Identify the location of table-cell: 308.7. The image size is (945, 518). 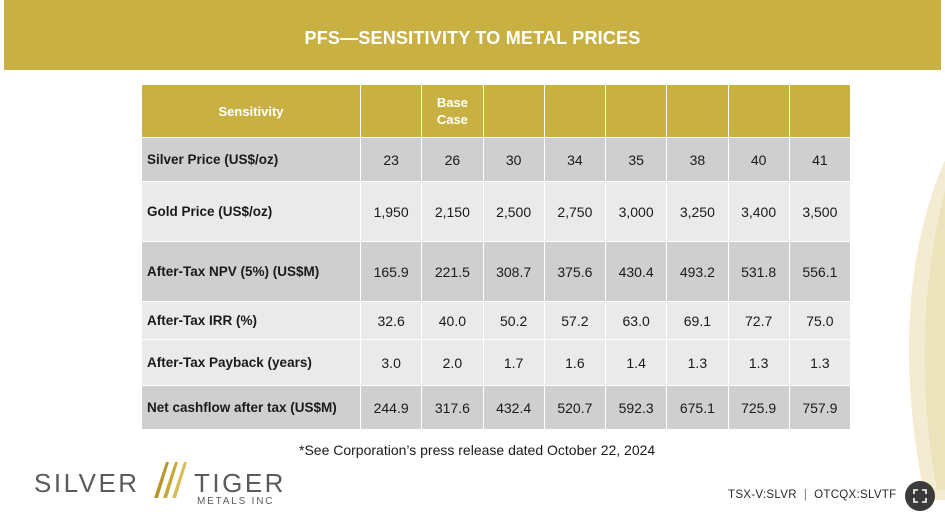
(513, 271).